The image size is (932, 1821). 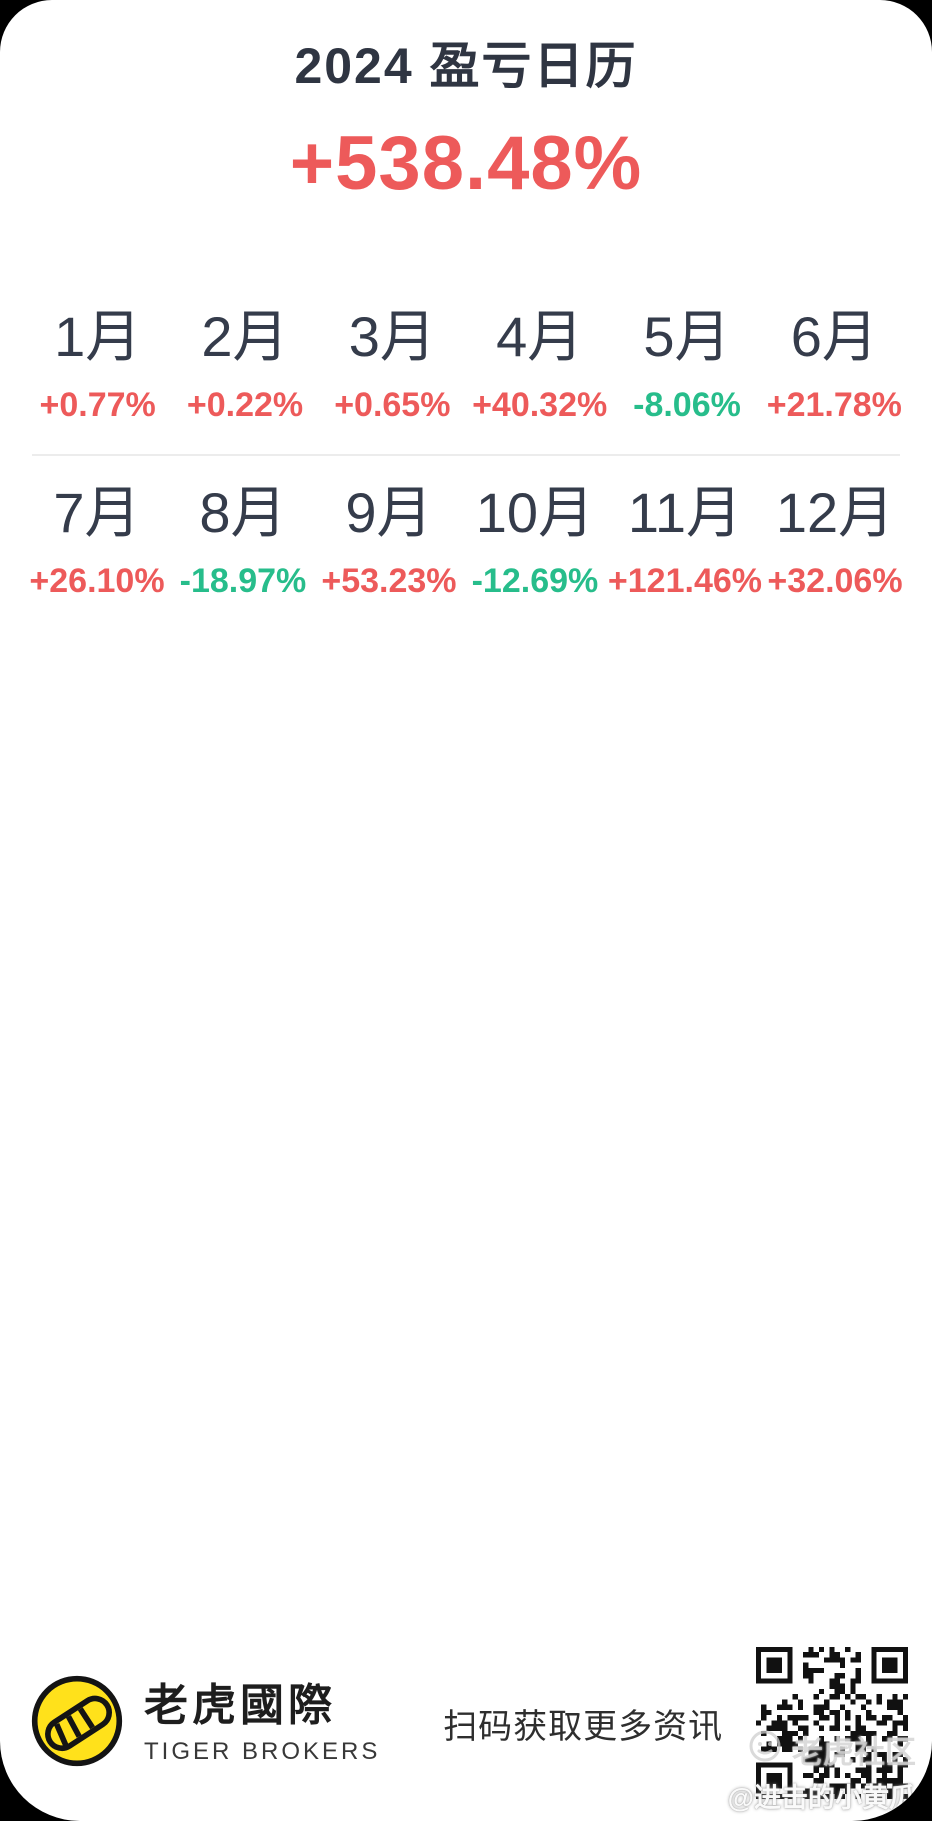 What do you see at coordinates (687, 405) in the screenshot?
I see `month-value: -8.06%` at bounding box center [687, 405].